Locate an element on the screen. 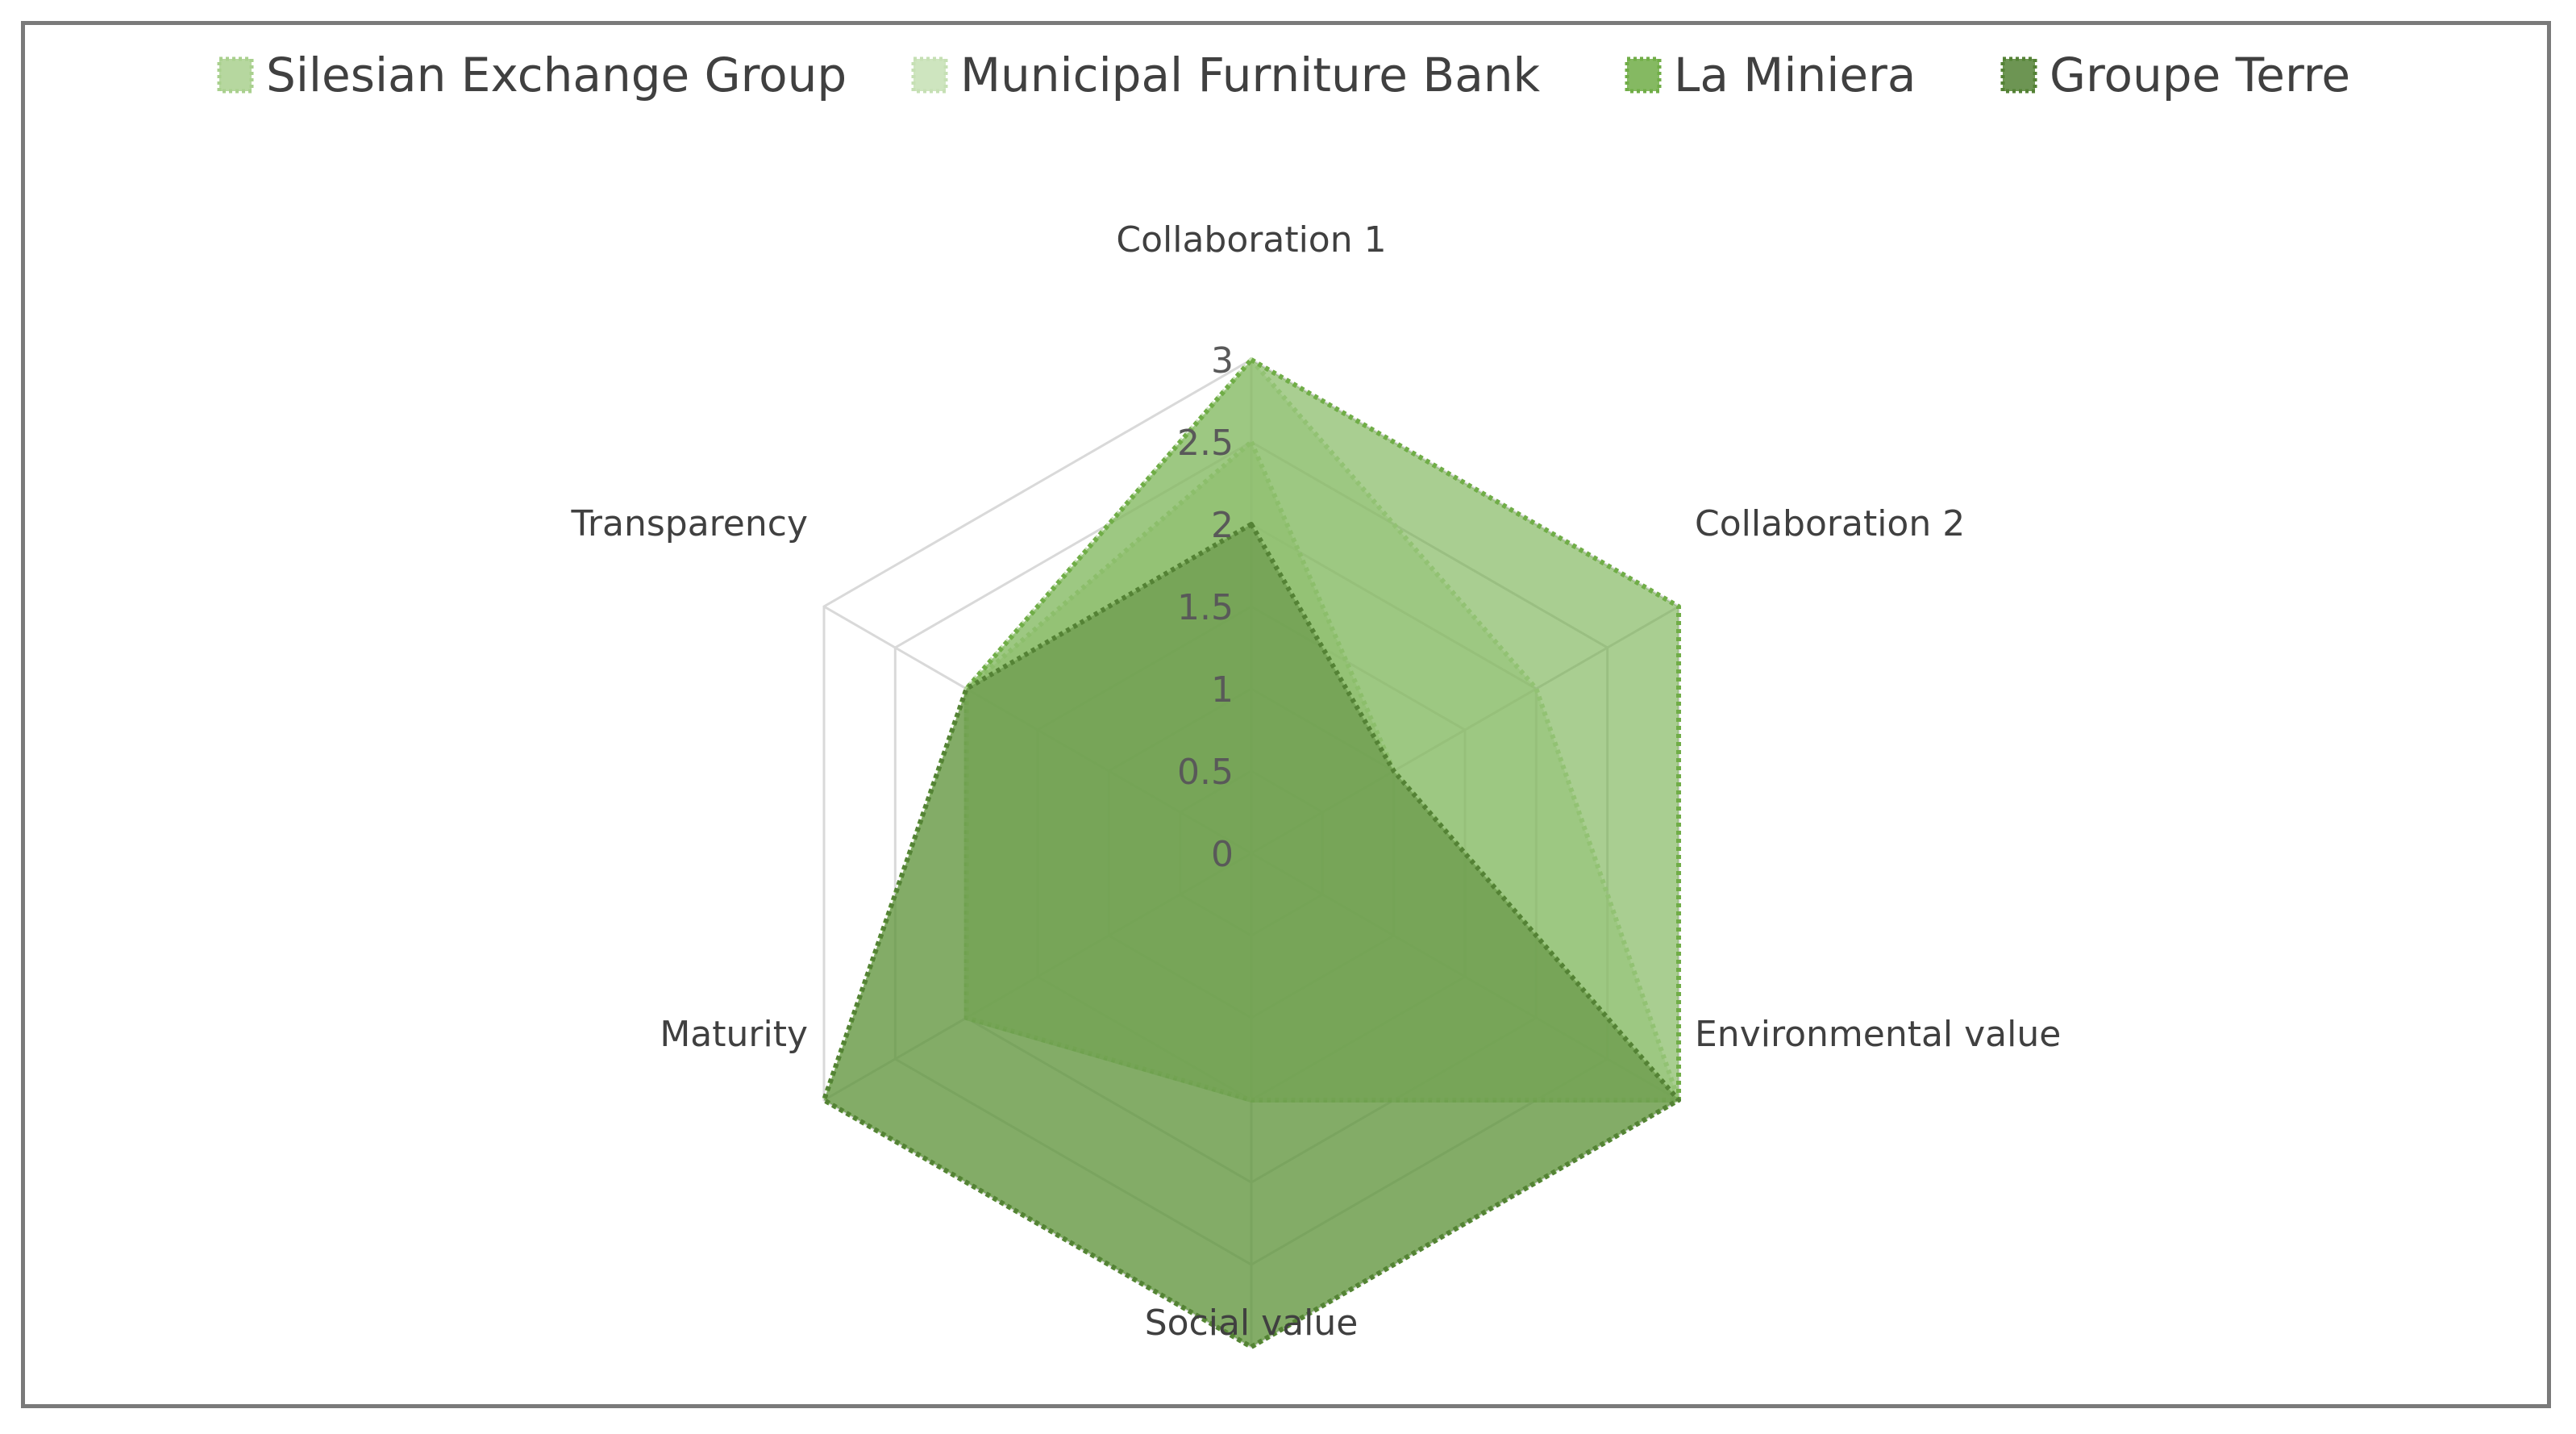  tick-label-4: 2 is located at coordinates (1223, 525).